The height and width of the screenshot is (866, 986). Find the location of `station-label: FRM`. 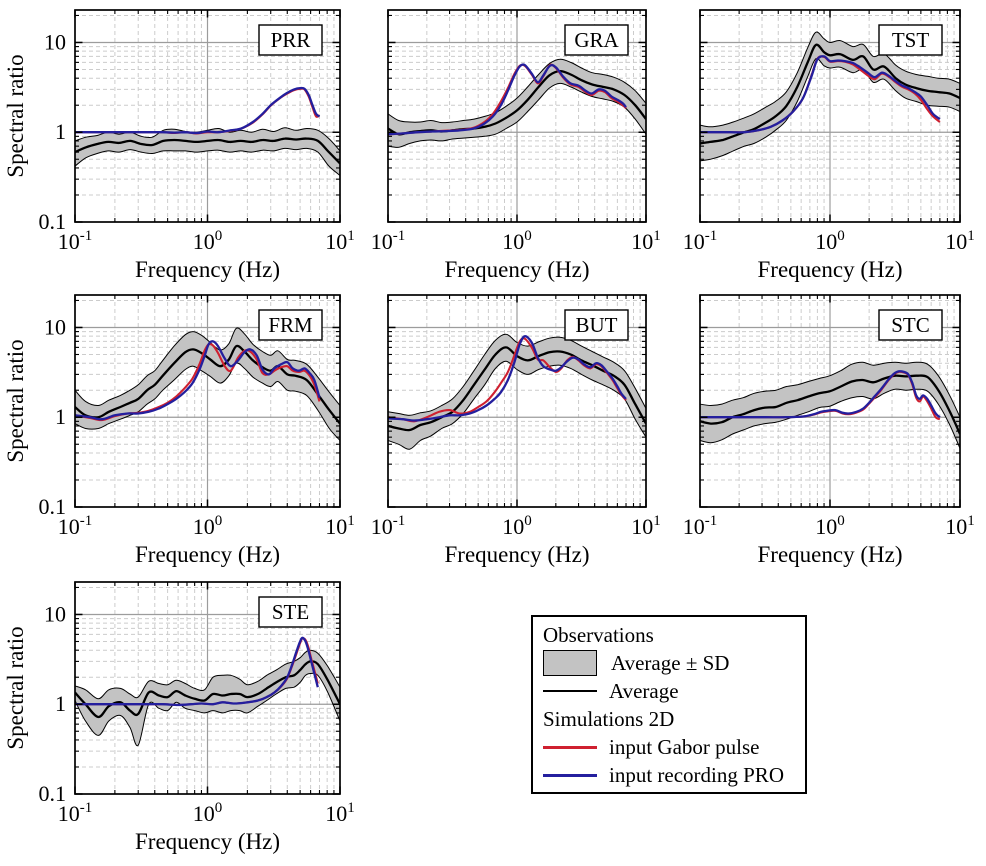

station-label: FRM is located at coordinates (290, 325).